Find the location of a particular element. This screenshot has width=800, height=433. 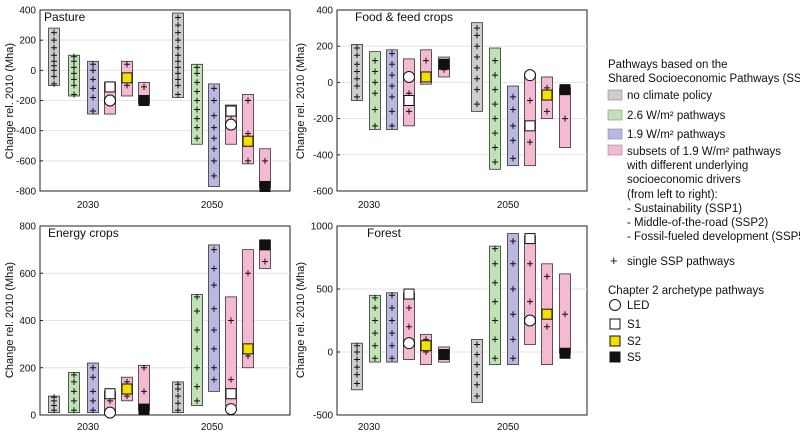

y-tick-label: -200 is located at coordinates (26, 101).